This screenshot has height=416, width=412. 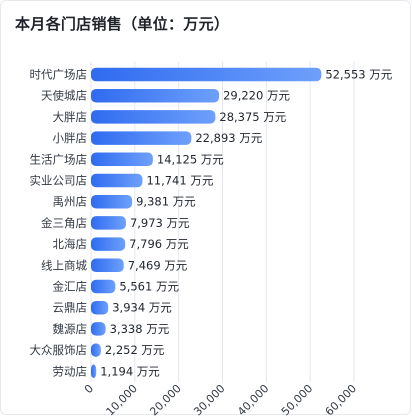 I want to click on value-label: 52,553 万元, so click(x=358, y=75).